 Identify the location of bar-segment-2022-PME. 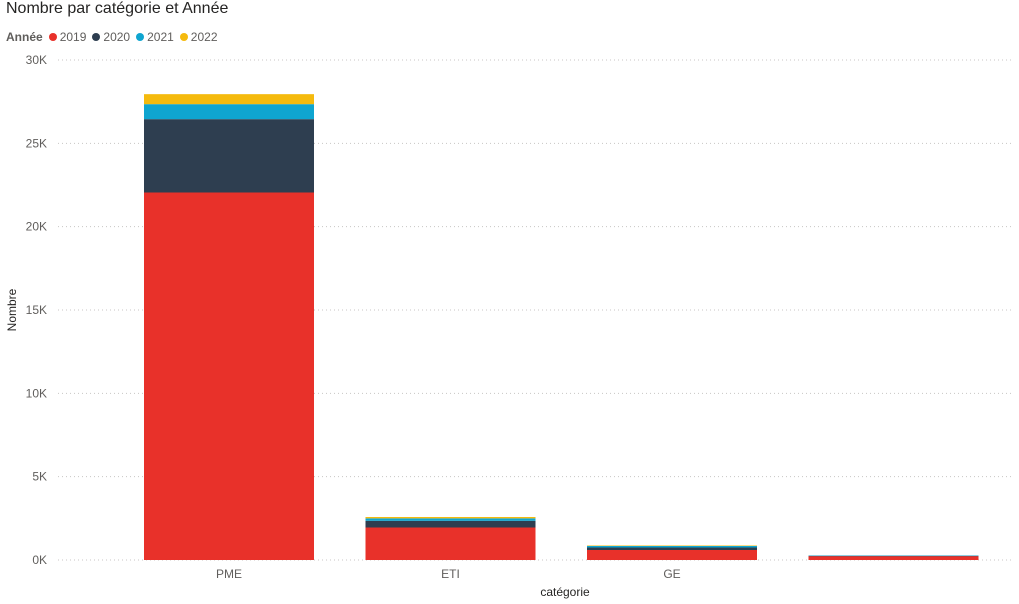
(229, 99).